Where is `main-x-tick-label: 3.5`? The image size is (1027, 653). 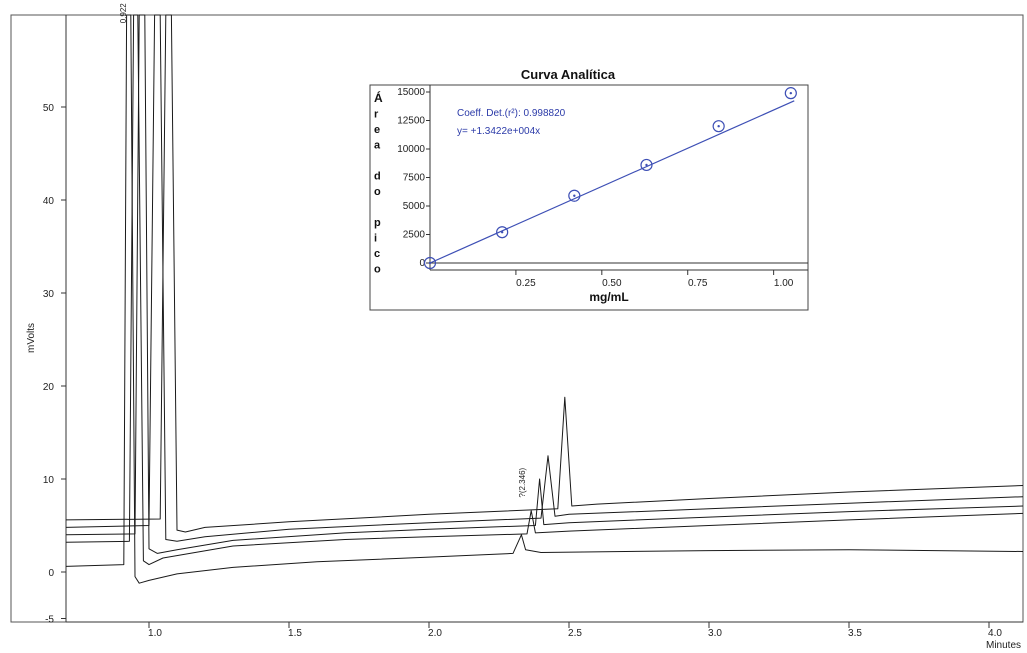 main-x-tick-label: 3.5 is located at coordinates (855, 633).